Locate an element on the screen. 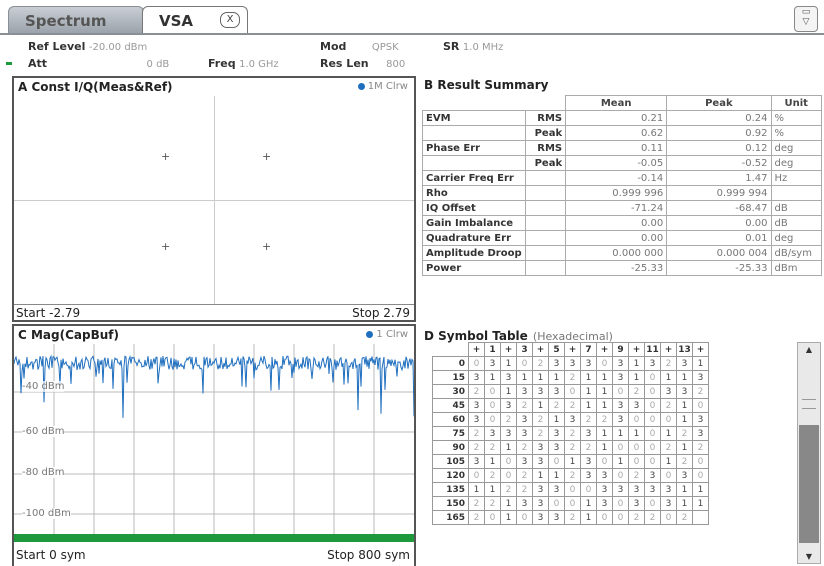 This screenshot has width=824, height=566. tab-vsa: VSA is located at coordinates (195, 20).